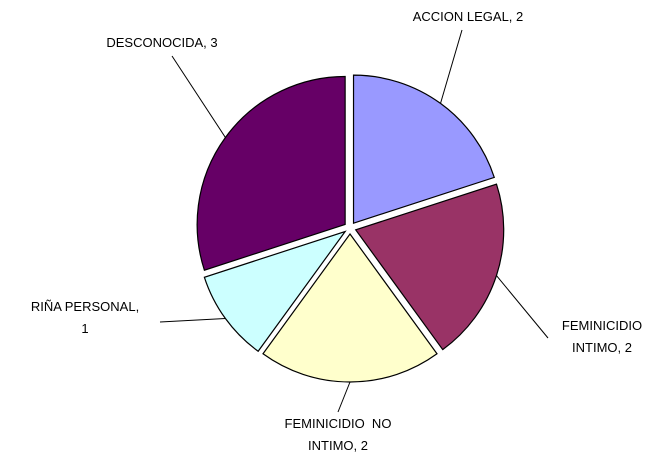 The image size is (659, 456). I want to click on data-label: FEMINICIDIO INTIMO, 2, so click(602, 336).